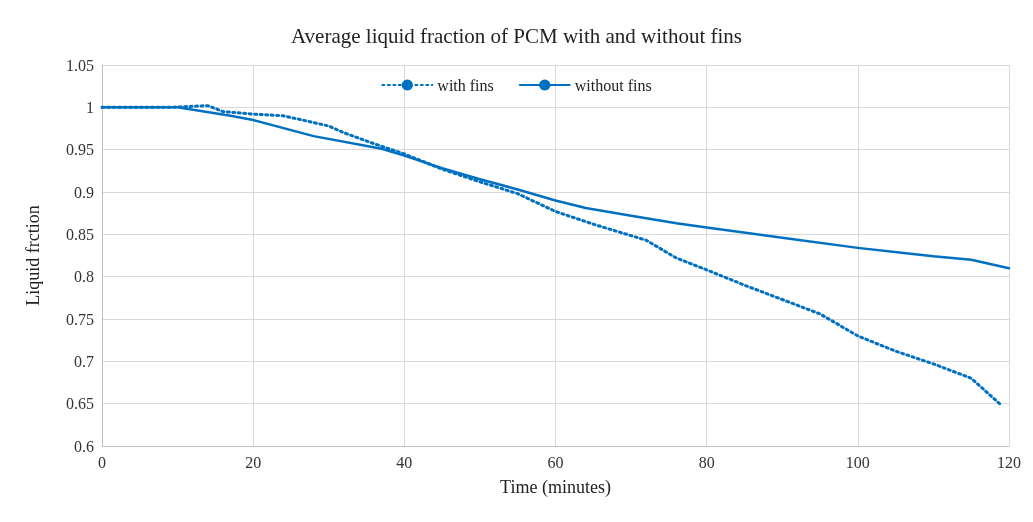  I want to click on x-tick-label: 100, so click(857, 462).